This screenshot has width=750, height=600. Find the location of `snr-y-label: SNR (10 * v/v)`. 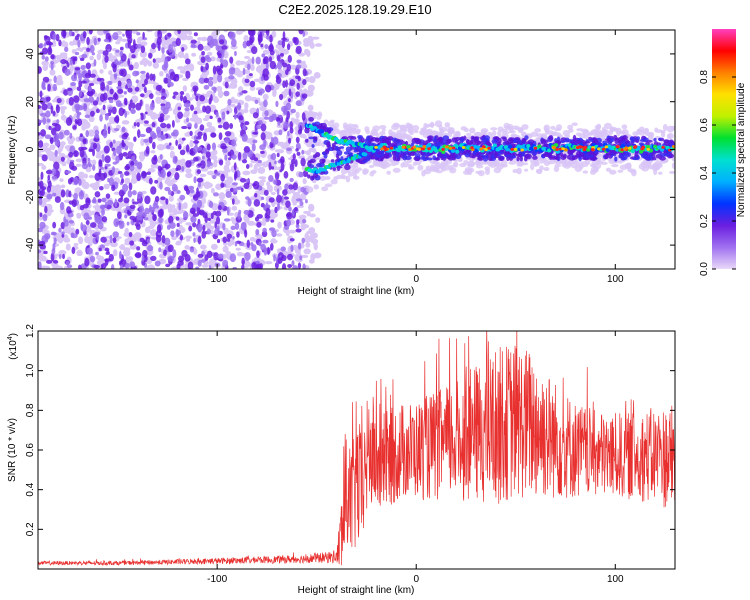

snr-y-label: SNR (10 * v/v) is located at coordinates (12, 450).